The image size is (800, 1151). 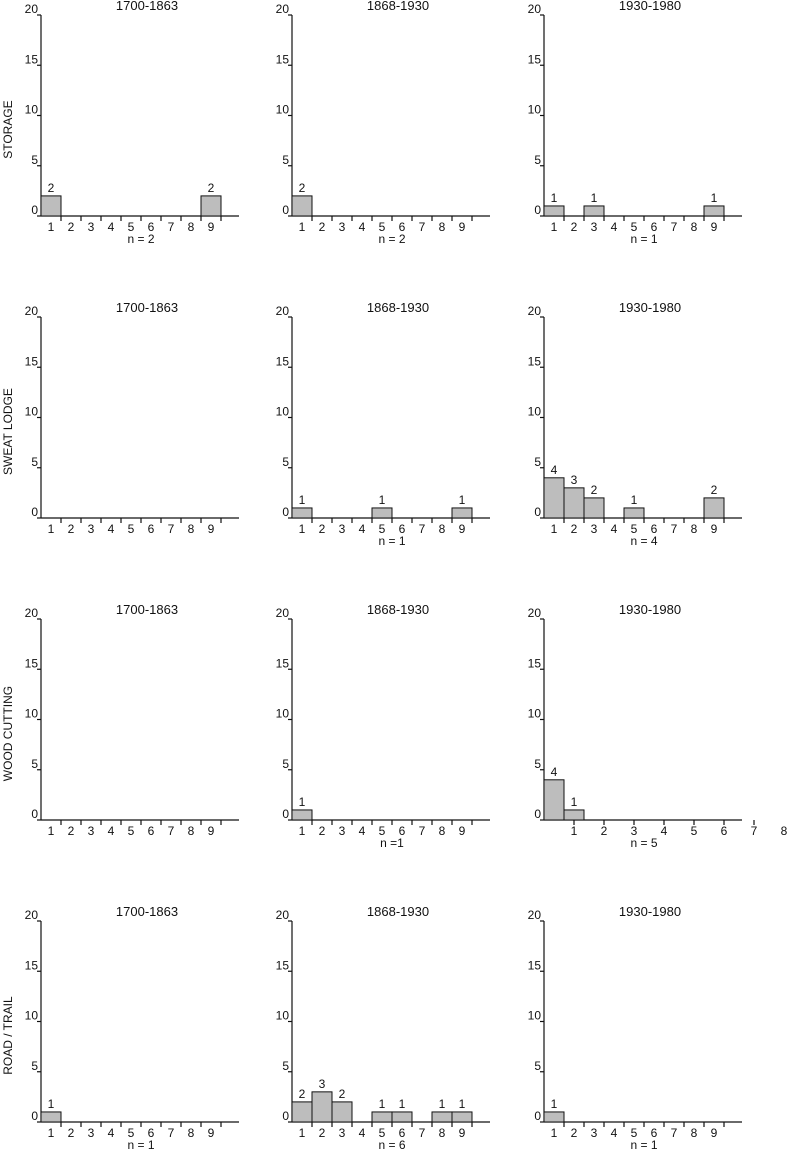 What do you see at coordinates (8, 129) in the screenshot?
I see `row-label: STORAGE` at bounding box center [8, 129].